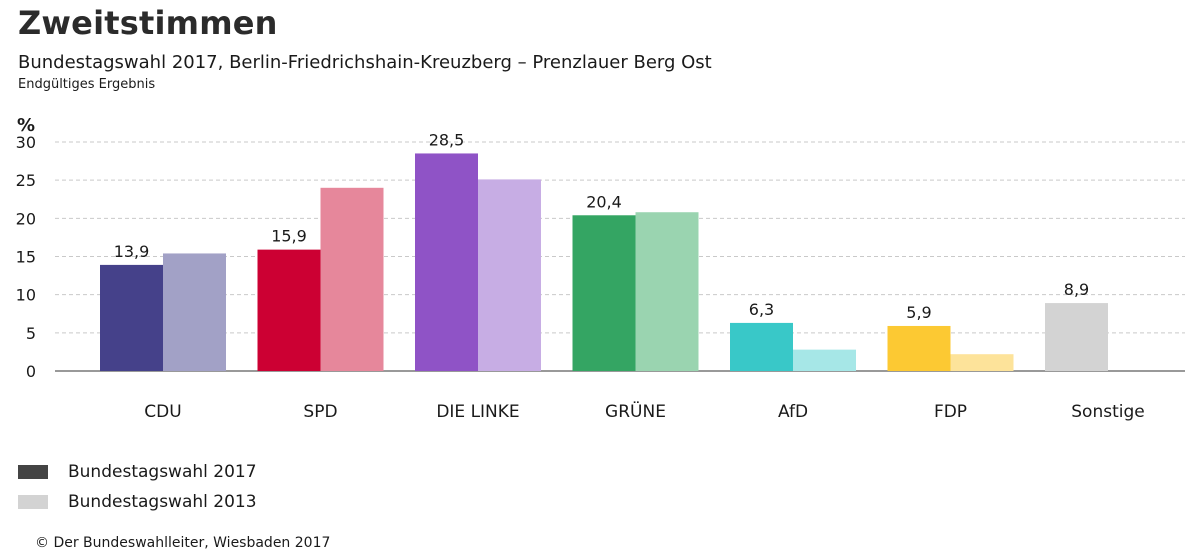 This screenshot has width=1200, height=555. I want to click on category-label: CDU, so click(162, 412).